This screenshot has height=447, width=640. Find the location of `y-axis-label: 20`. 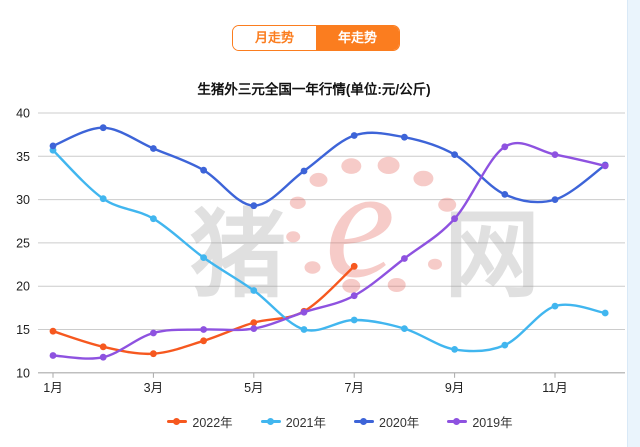

y-axis-label: 20 is located at coordinates (23, 287).